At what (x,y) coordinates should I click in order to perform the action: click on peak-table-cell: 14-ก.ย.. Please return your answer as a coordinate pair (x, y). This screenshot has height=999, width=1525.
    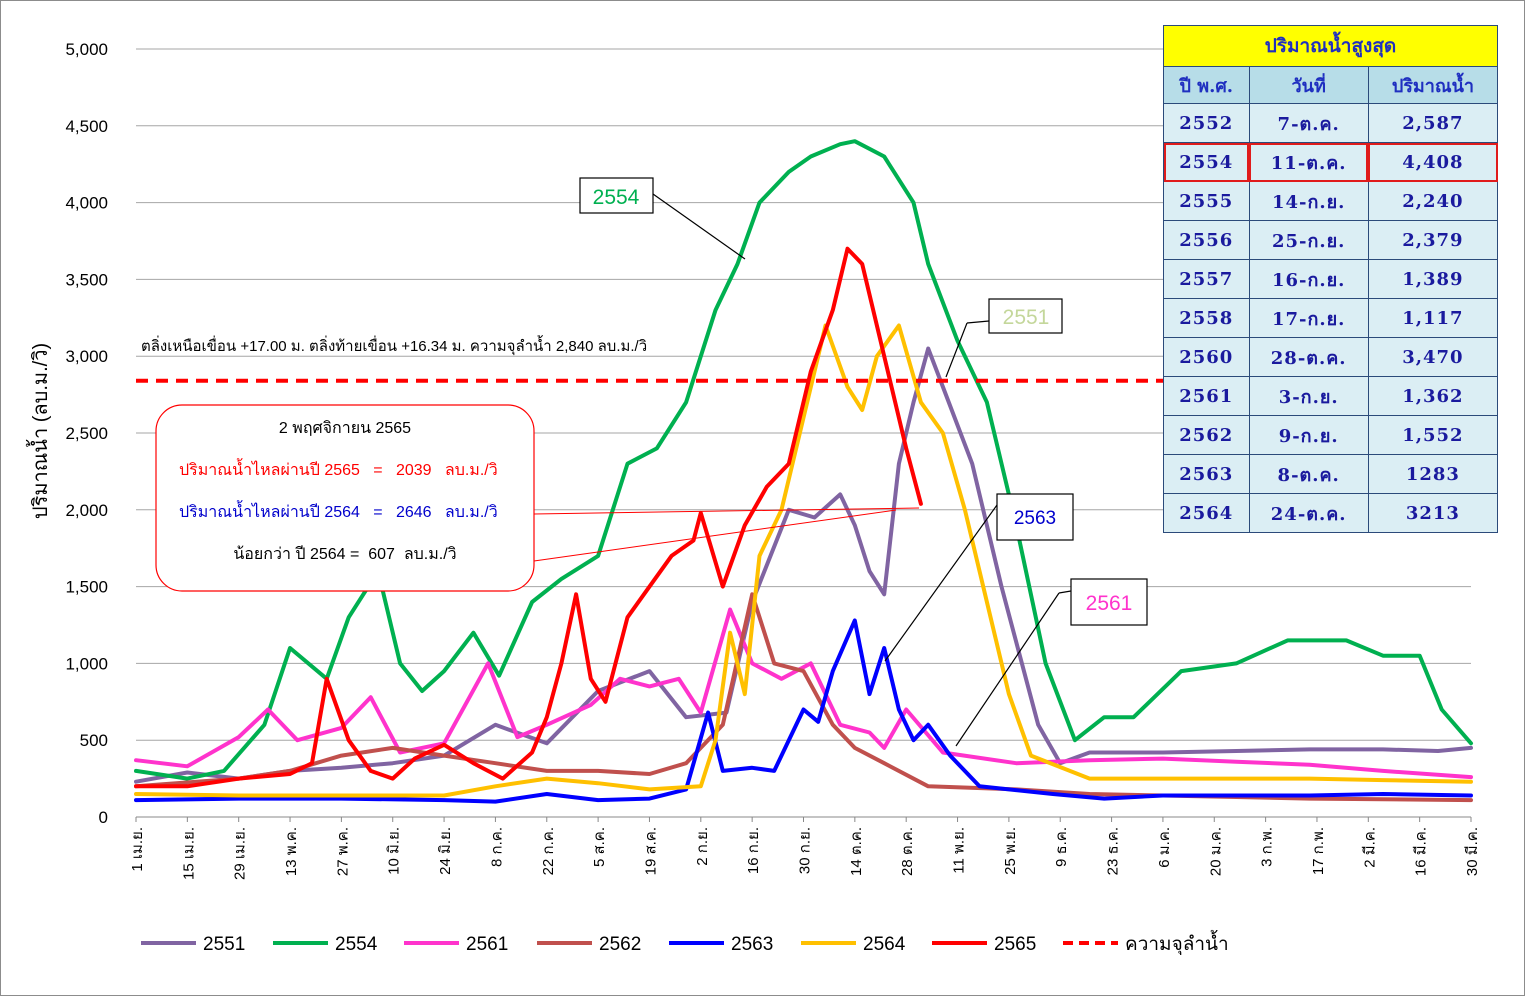
    Looking at the image, I should click on (1308, 201).